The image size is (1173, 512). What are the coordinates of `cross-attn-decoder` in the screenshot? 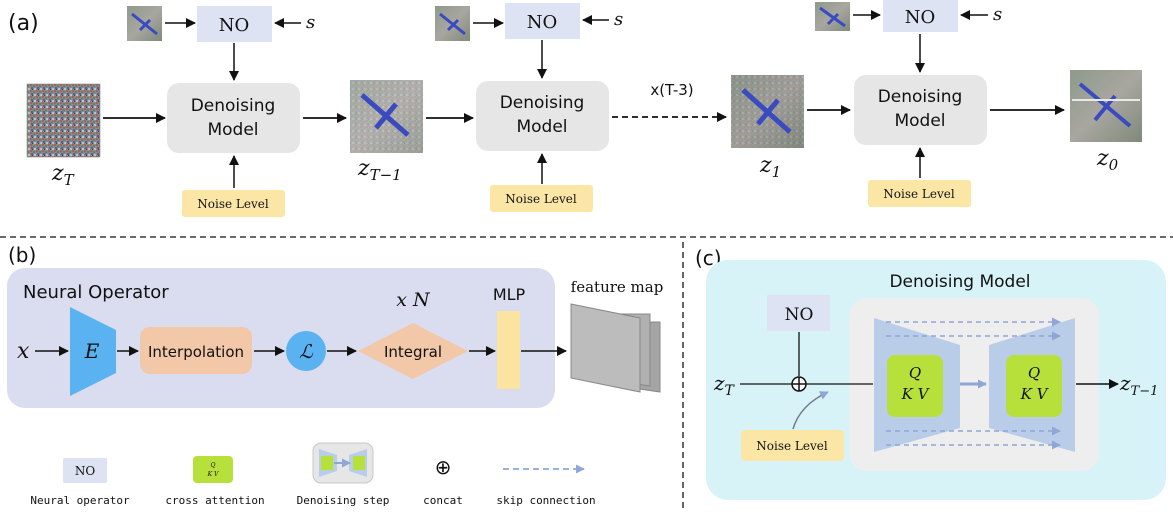 It's located at (1034, 386).